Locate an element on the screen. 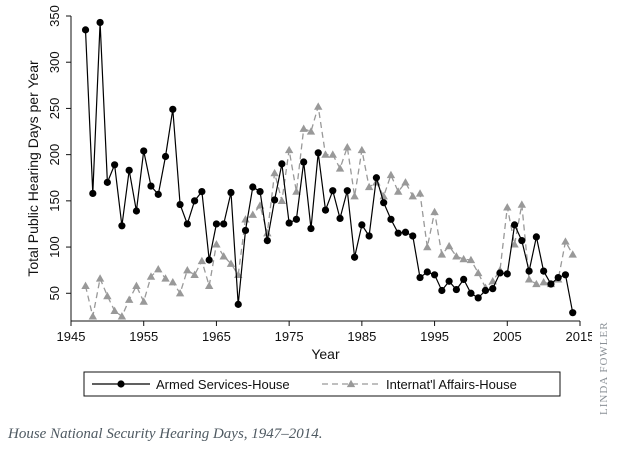 The image size is (626, 449). y-tick-label: 350 is located at coordinates (54, 16).